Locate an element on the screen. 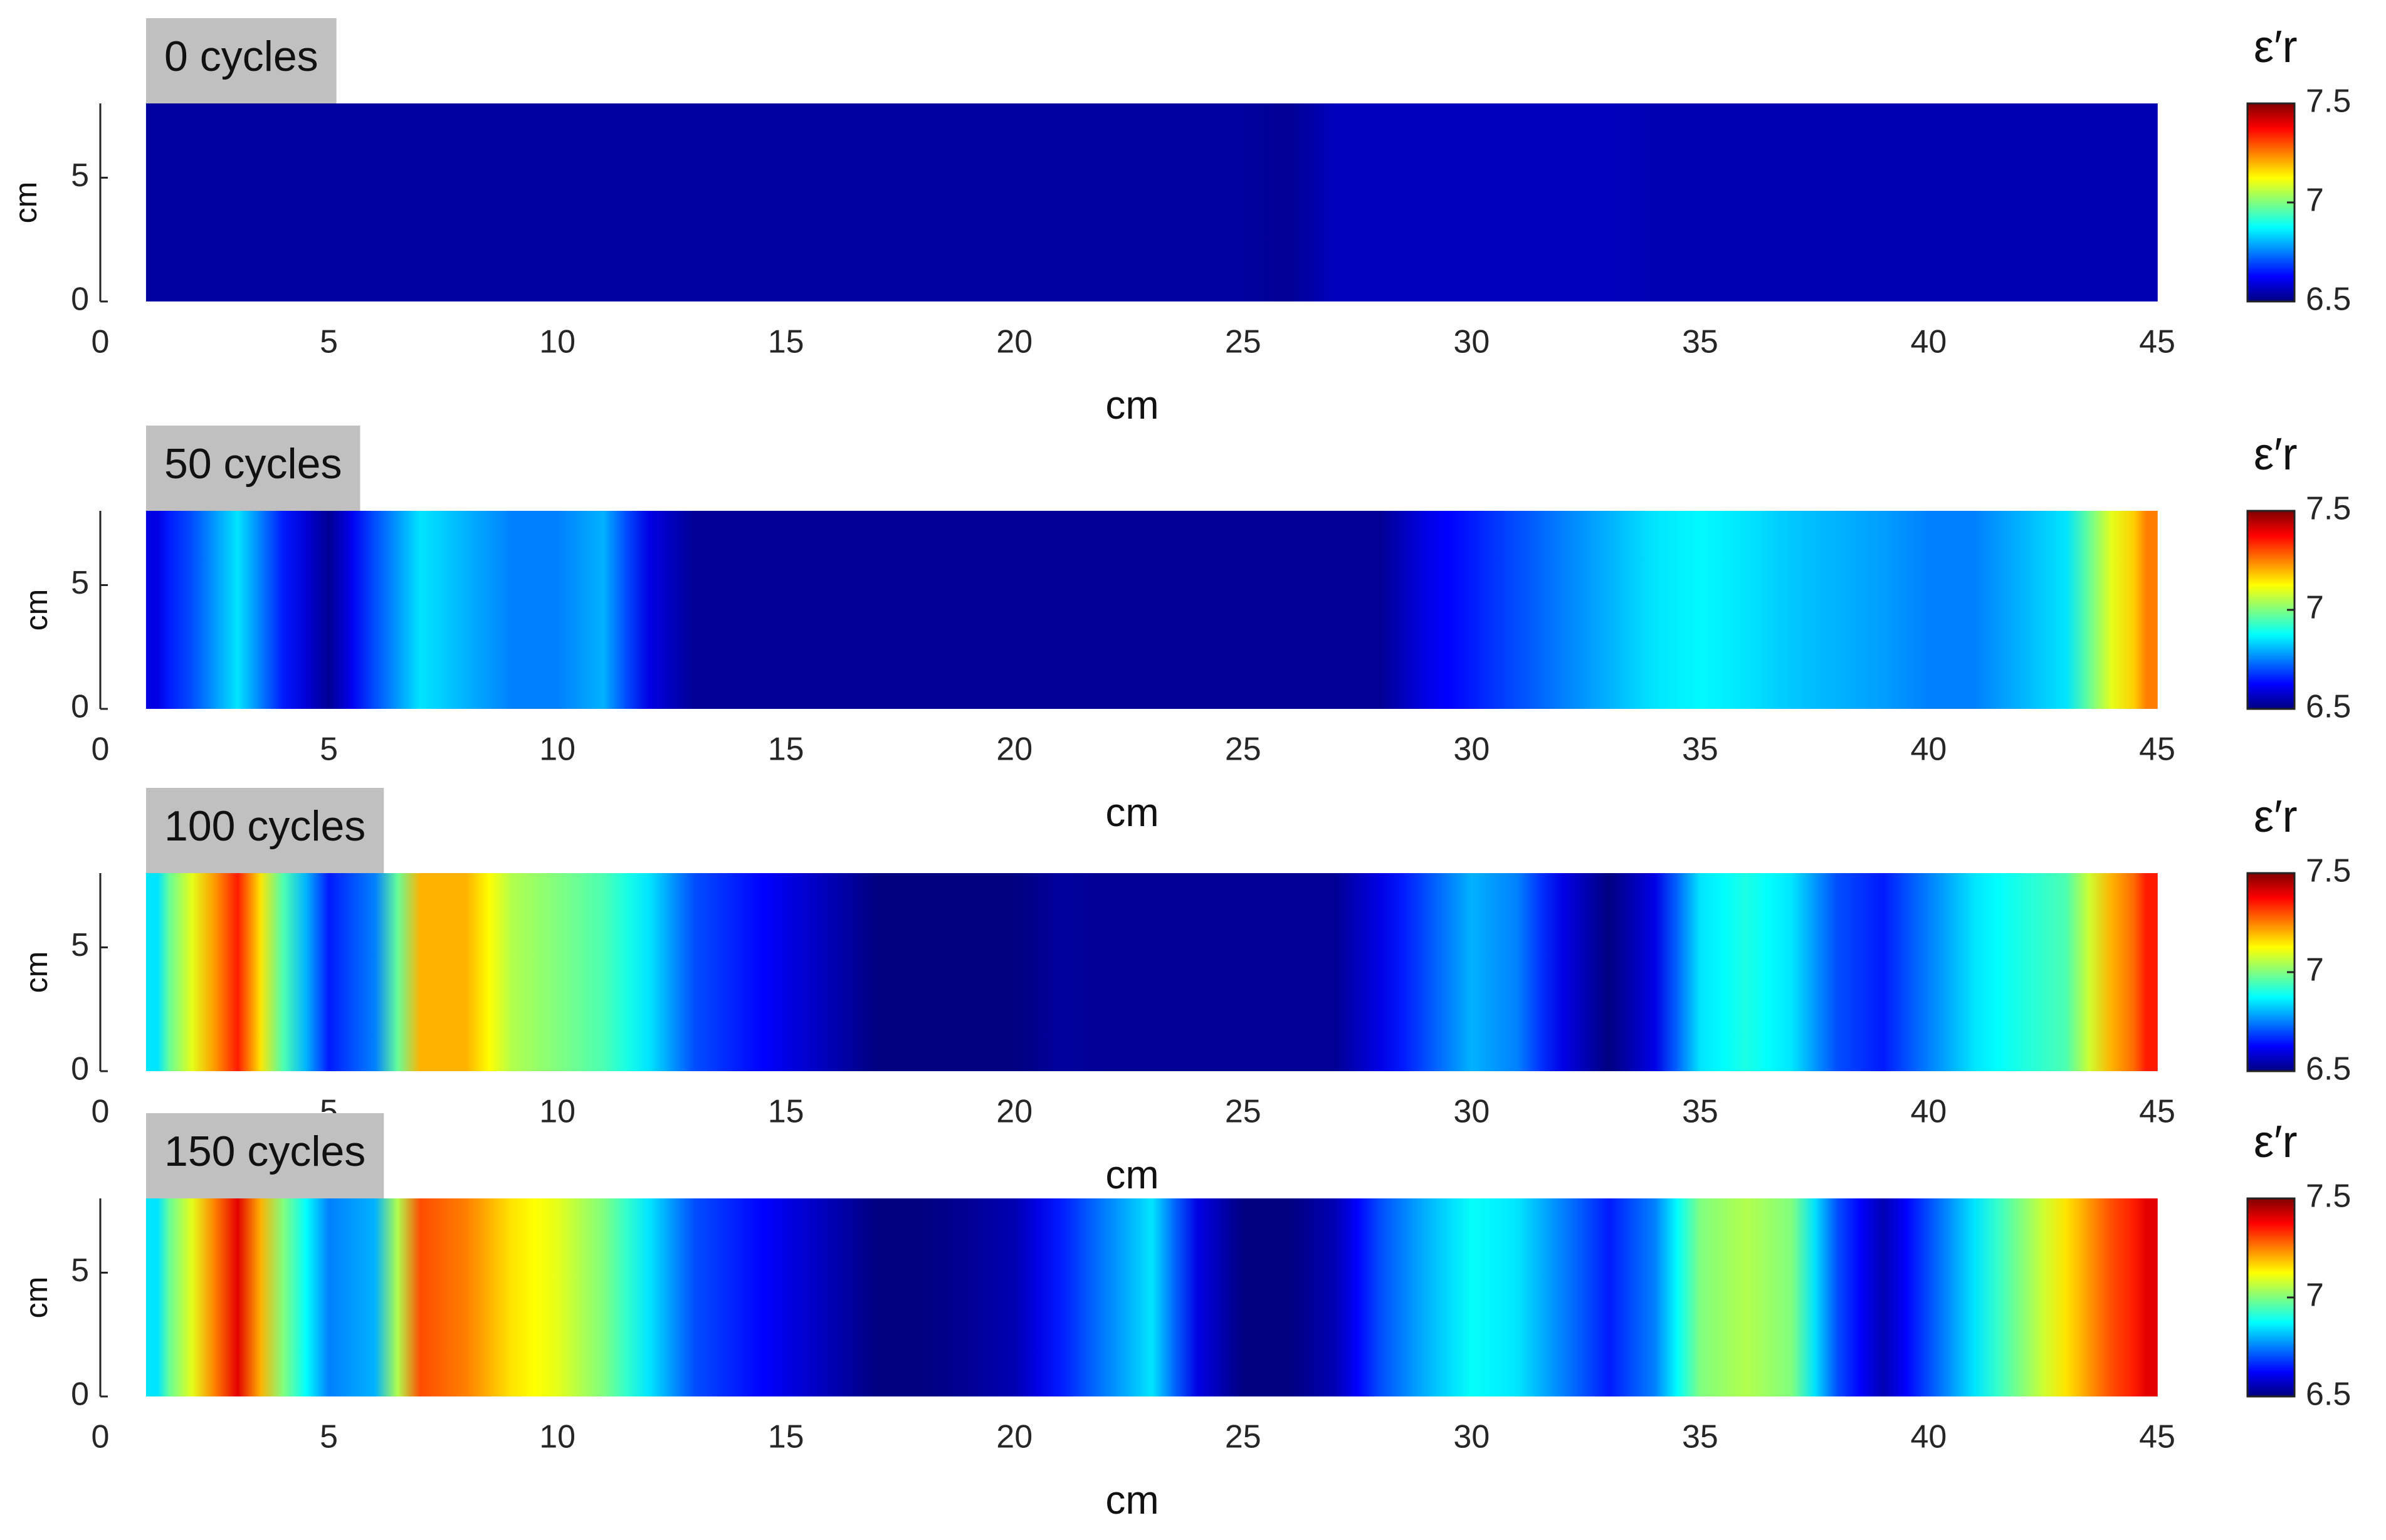 The height and width of the screenshot is (1540, 2386). panel-title: 100 cycles is located at coordinates (265, 826).